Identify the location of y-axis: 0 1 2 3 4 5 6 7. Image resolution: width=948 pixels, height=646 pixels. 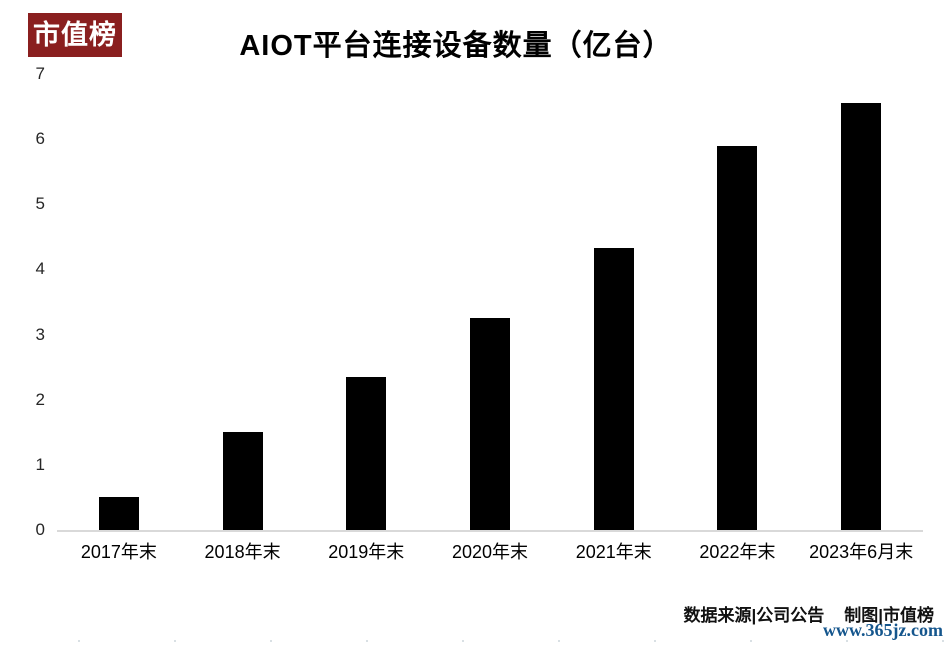
(22, 301).